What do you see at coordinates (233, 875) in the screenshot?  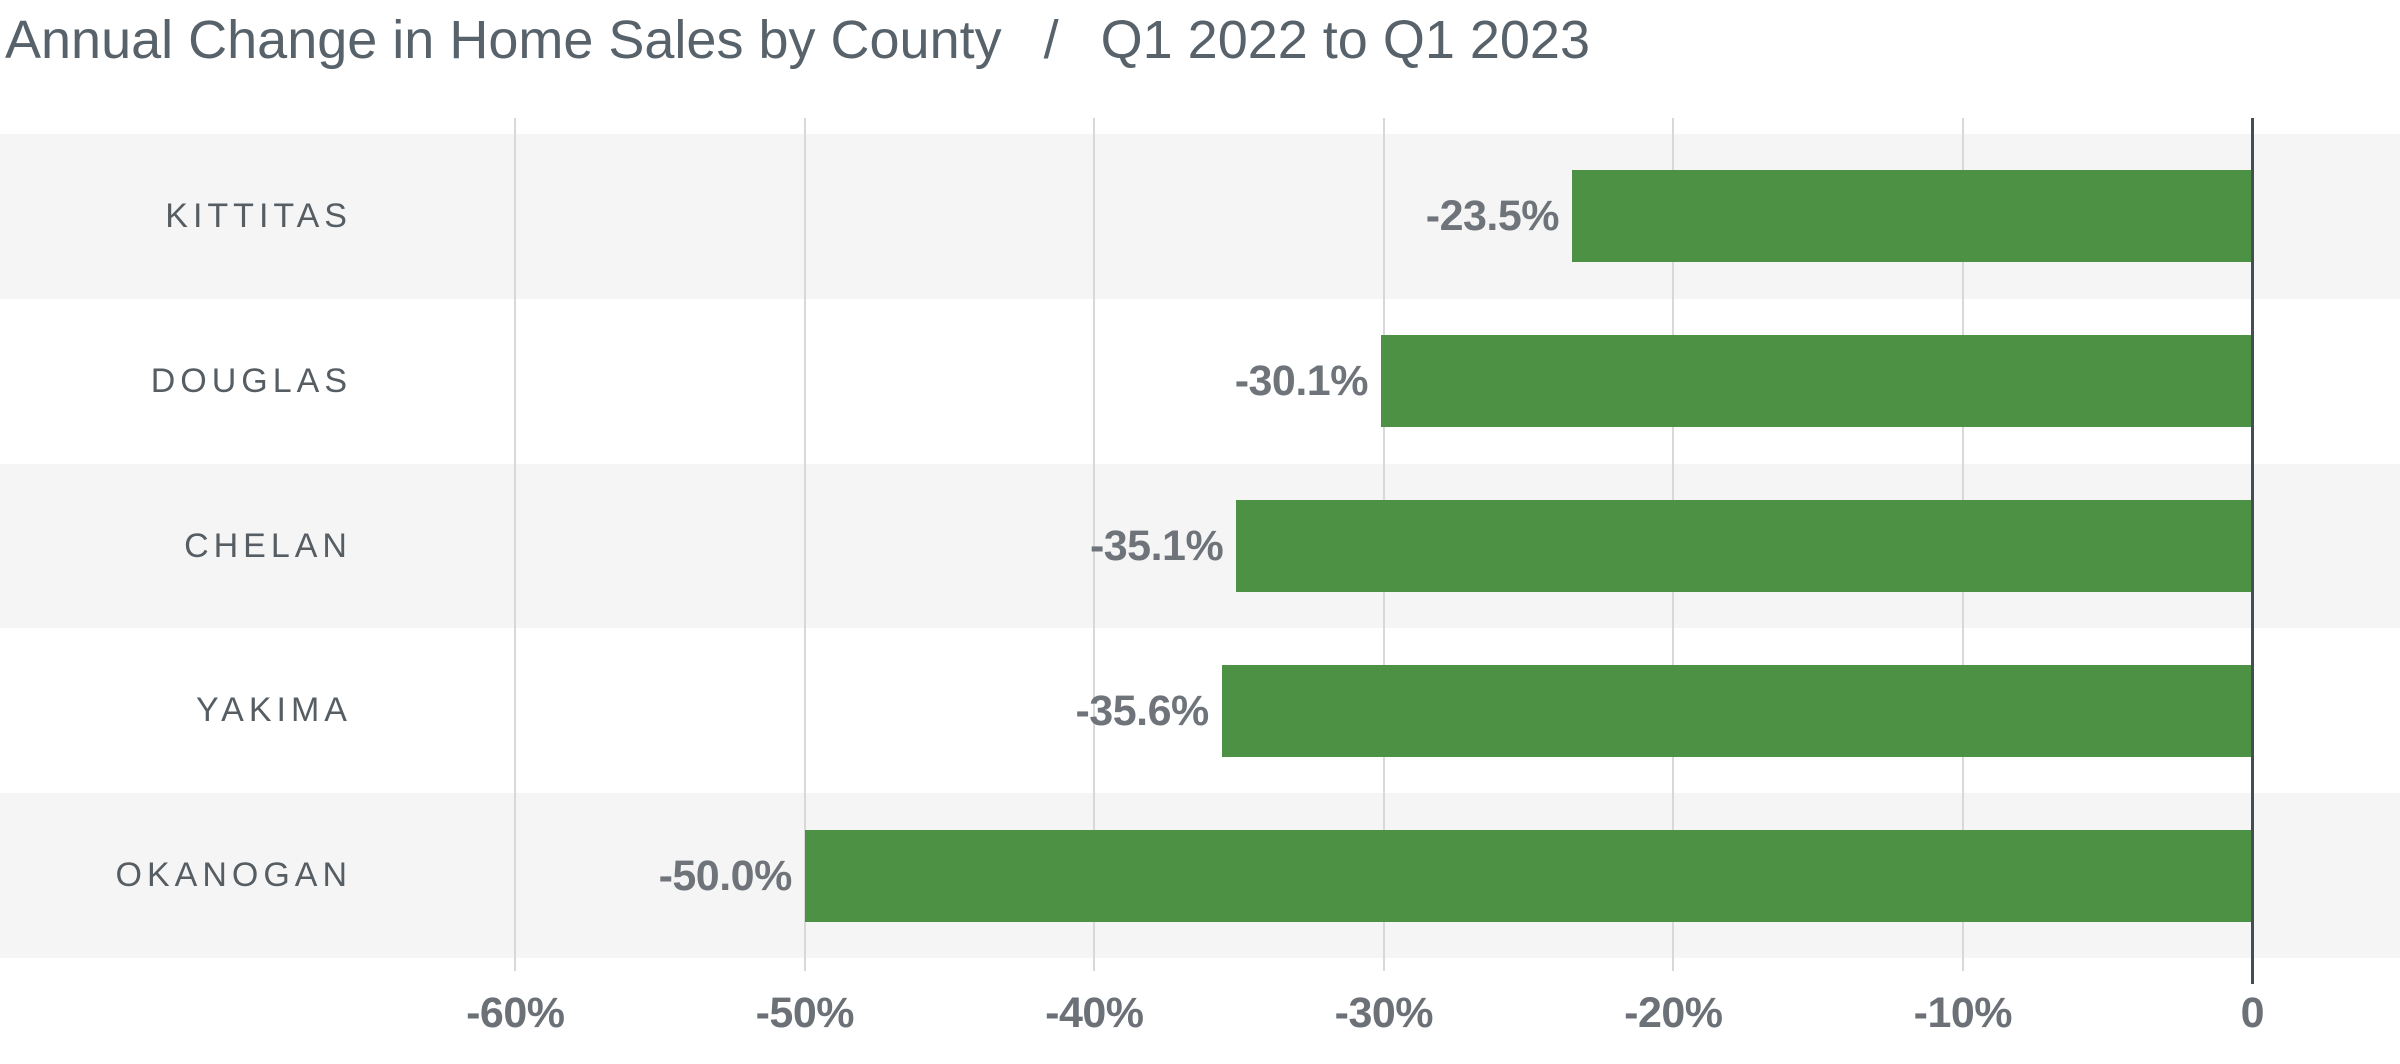 I see `county-label-okanogan: OKANOGAN` at bounding box center [233, 875].